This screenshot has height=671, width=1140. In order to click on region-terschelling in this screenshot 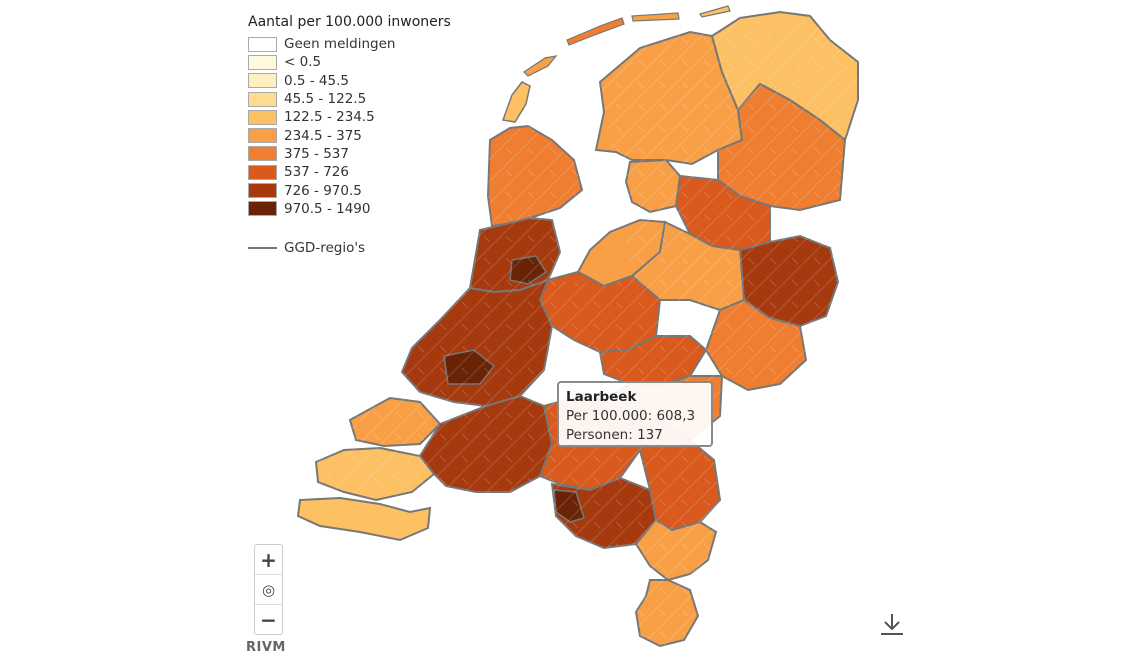, I will do `click(595, 31)`.